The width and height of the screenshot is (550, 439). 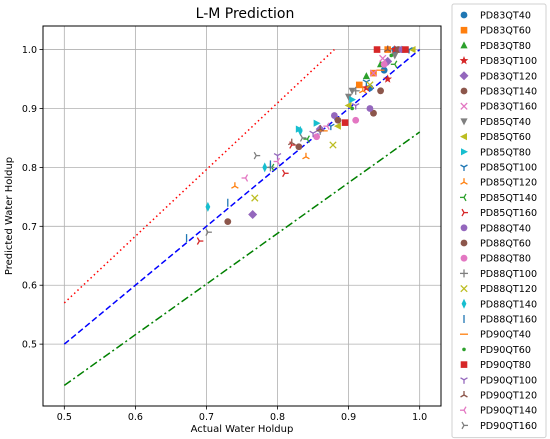 I want to click on legend-entry-label: PD88QT140, so click(x=508, y=304).